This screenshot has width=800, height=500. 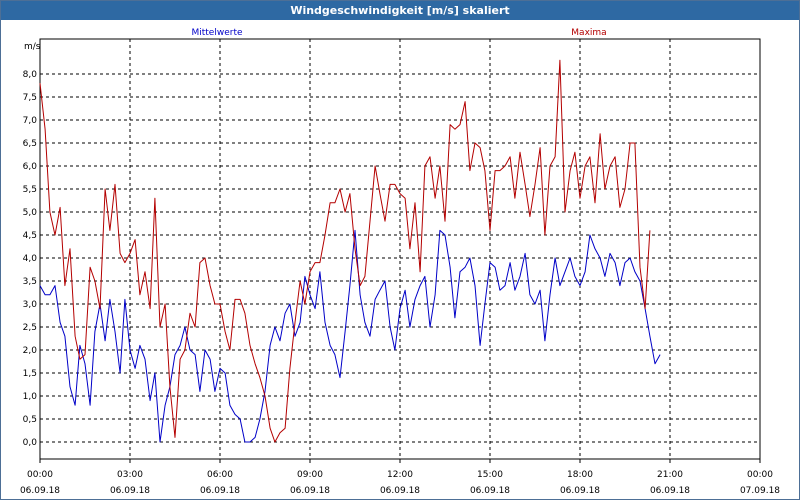 I want to click on y-tick-label: 0,5, so click(x=30, y=420).